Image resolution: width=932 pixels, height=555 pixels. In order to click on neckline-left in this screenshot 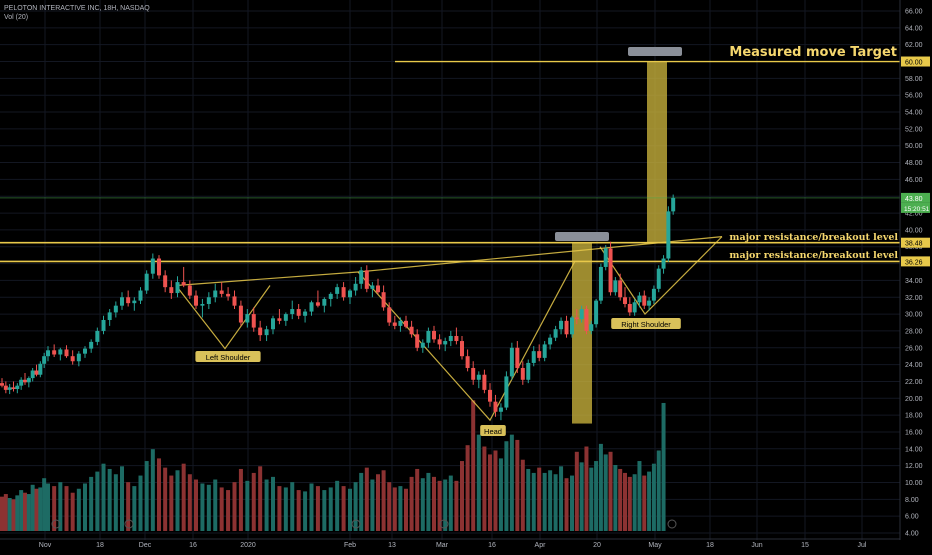, I will do `click(267, 279)`.